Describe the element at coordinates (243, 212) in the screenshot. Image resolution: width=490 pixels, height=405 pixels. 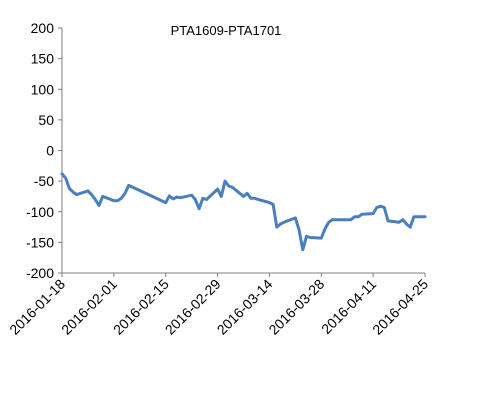
I see `series-line` at that location.